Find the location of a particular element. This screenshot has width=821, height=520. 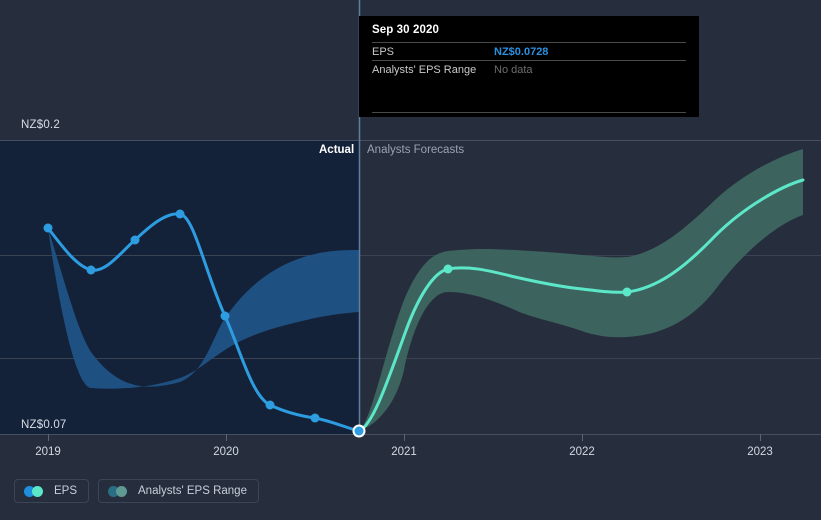

eps-actual-markers is located at coordinates (181, 316).